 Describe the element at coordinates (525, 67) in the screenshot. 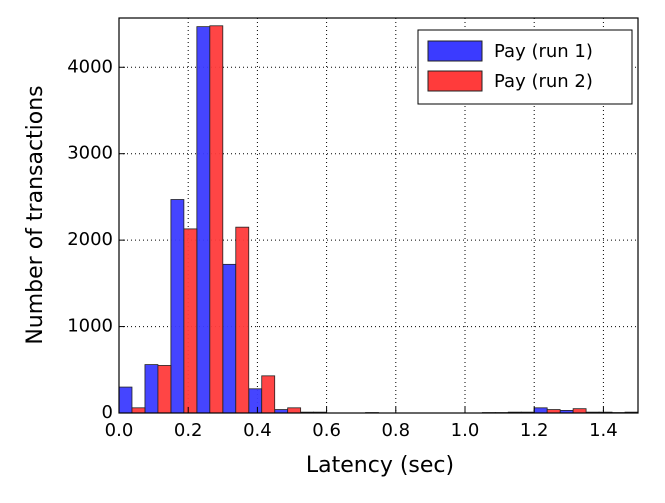

I see `legend: Pay (run 1) Pay (run 2)` at that location.